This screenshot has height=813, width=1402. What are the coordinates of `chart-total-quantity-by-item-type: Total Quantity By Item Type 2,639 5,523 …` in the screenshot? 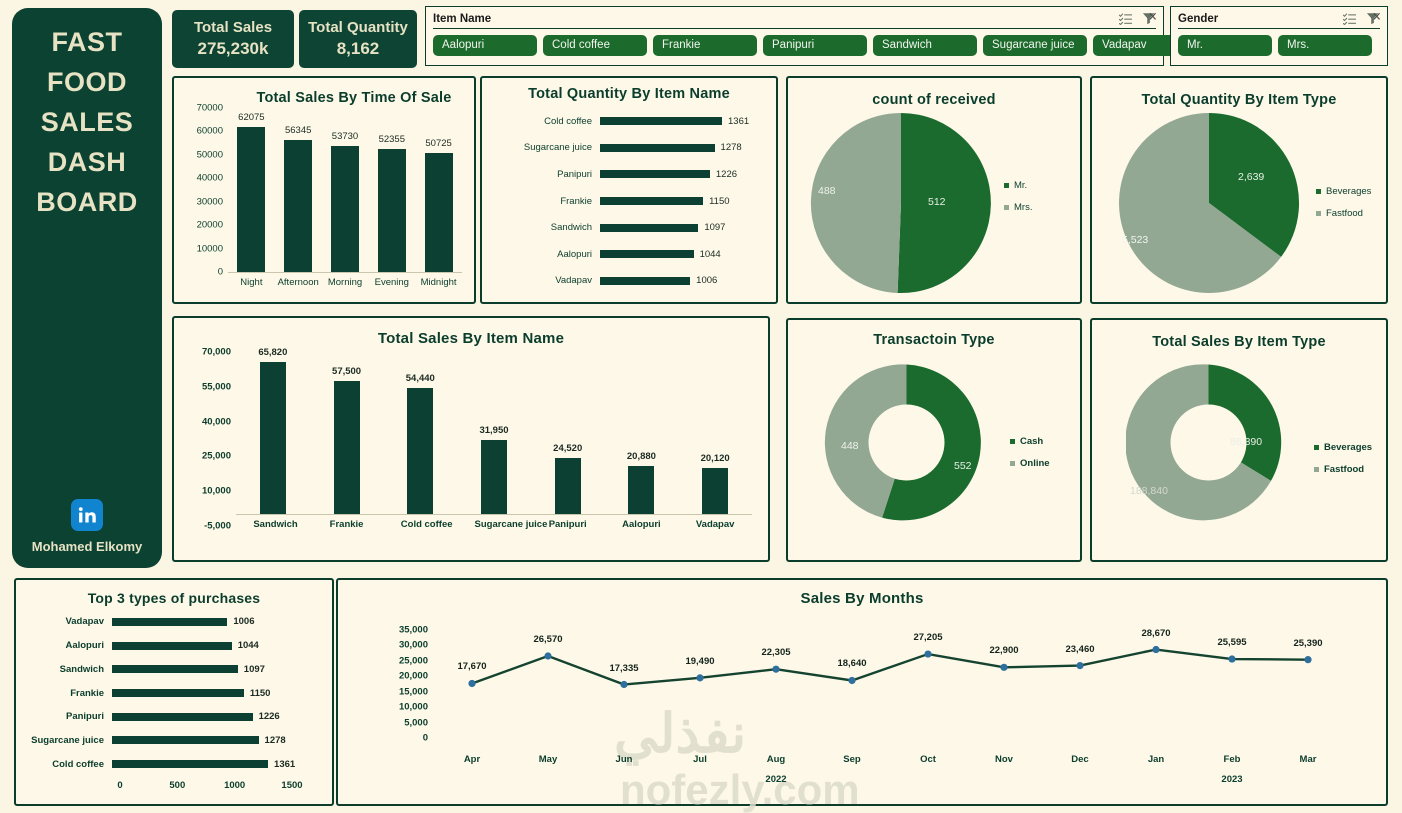 It's located at (1239, 190).